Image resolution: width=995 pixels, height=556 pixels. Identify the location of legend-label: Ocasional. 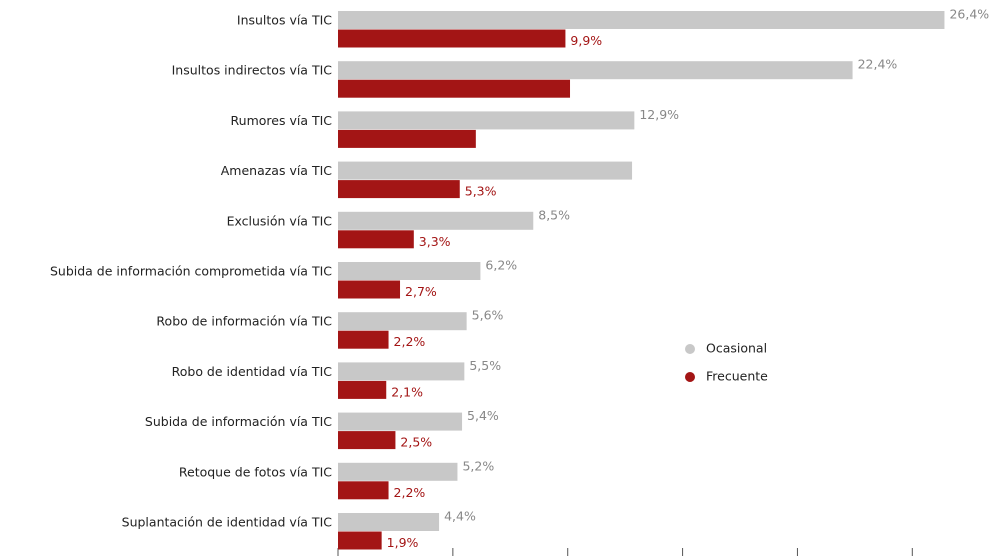
(736, 348).